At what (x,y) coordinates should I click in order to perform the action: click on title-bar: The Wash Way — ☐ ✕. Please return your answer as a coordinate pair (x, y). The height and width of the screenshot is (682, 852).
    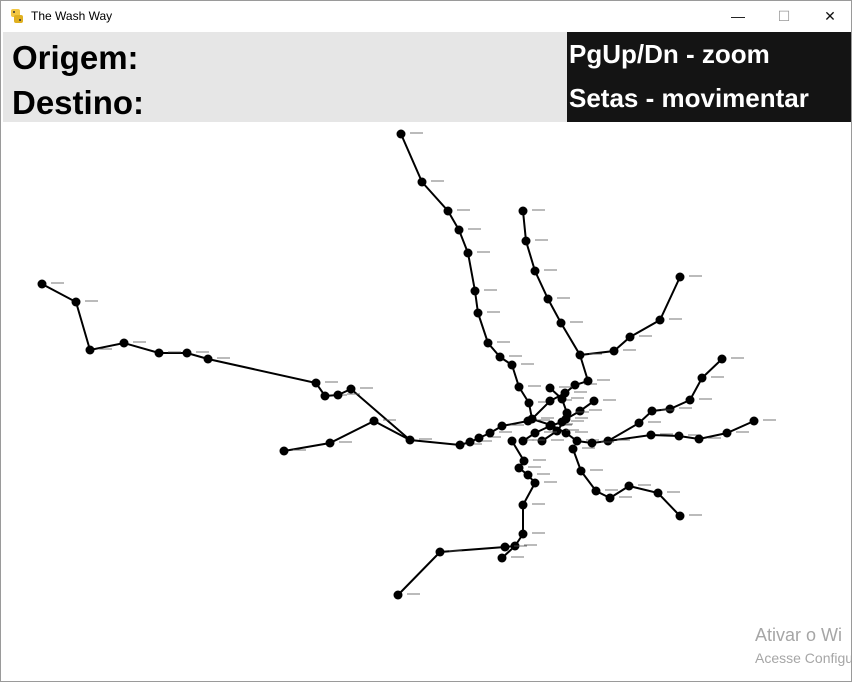
    Looking at the image, I should click on (426, 16).